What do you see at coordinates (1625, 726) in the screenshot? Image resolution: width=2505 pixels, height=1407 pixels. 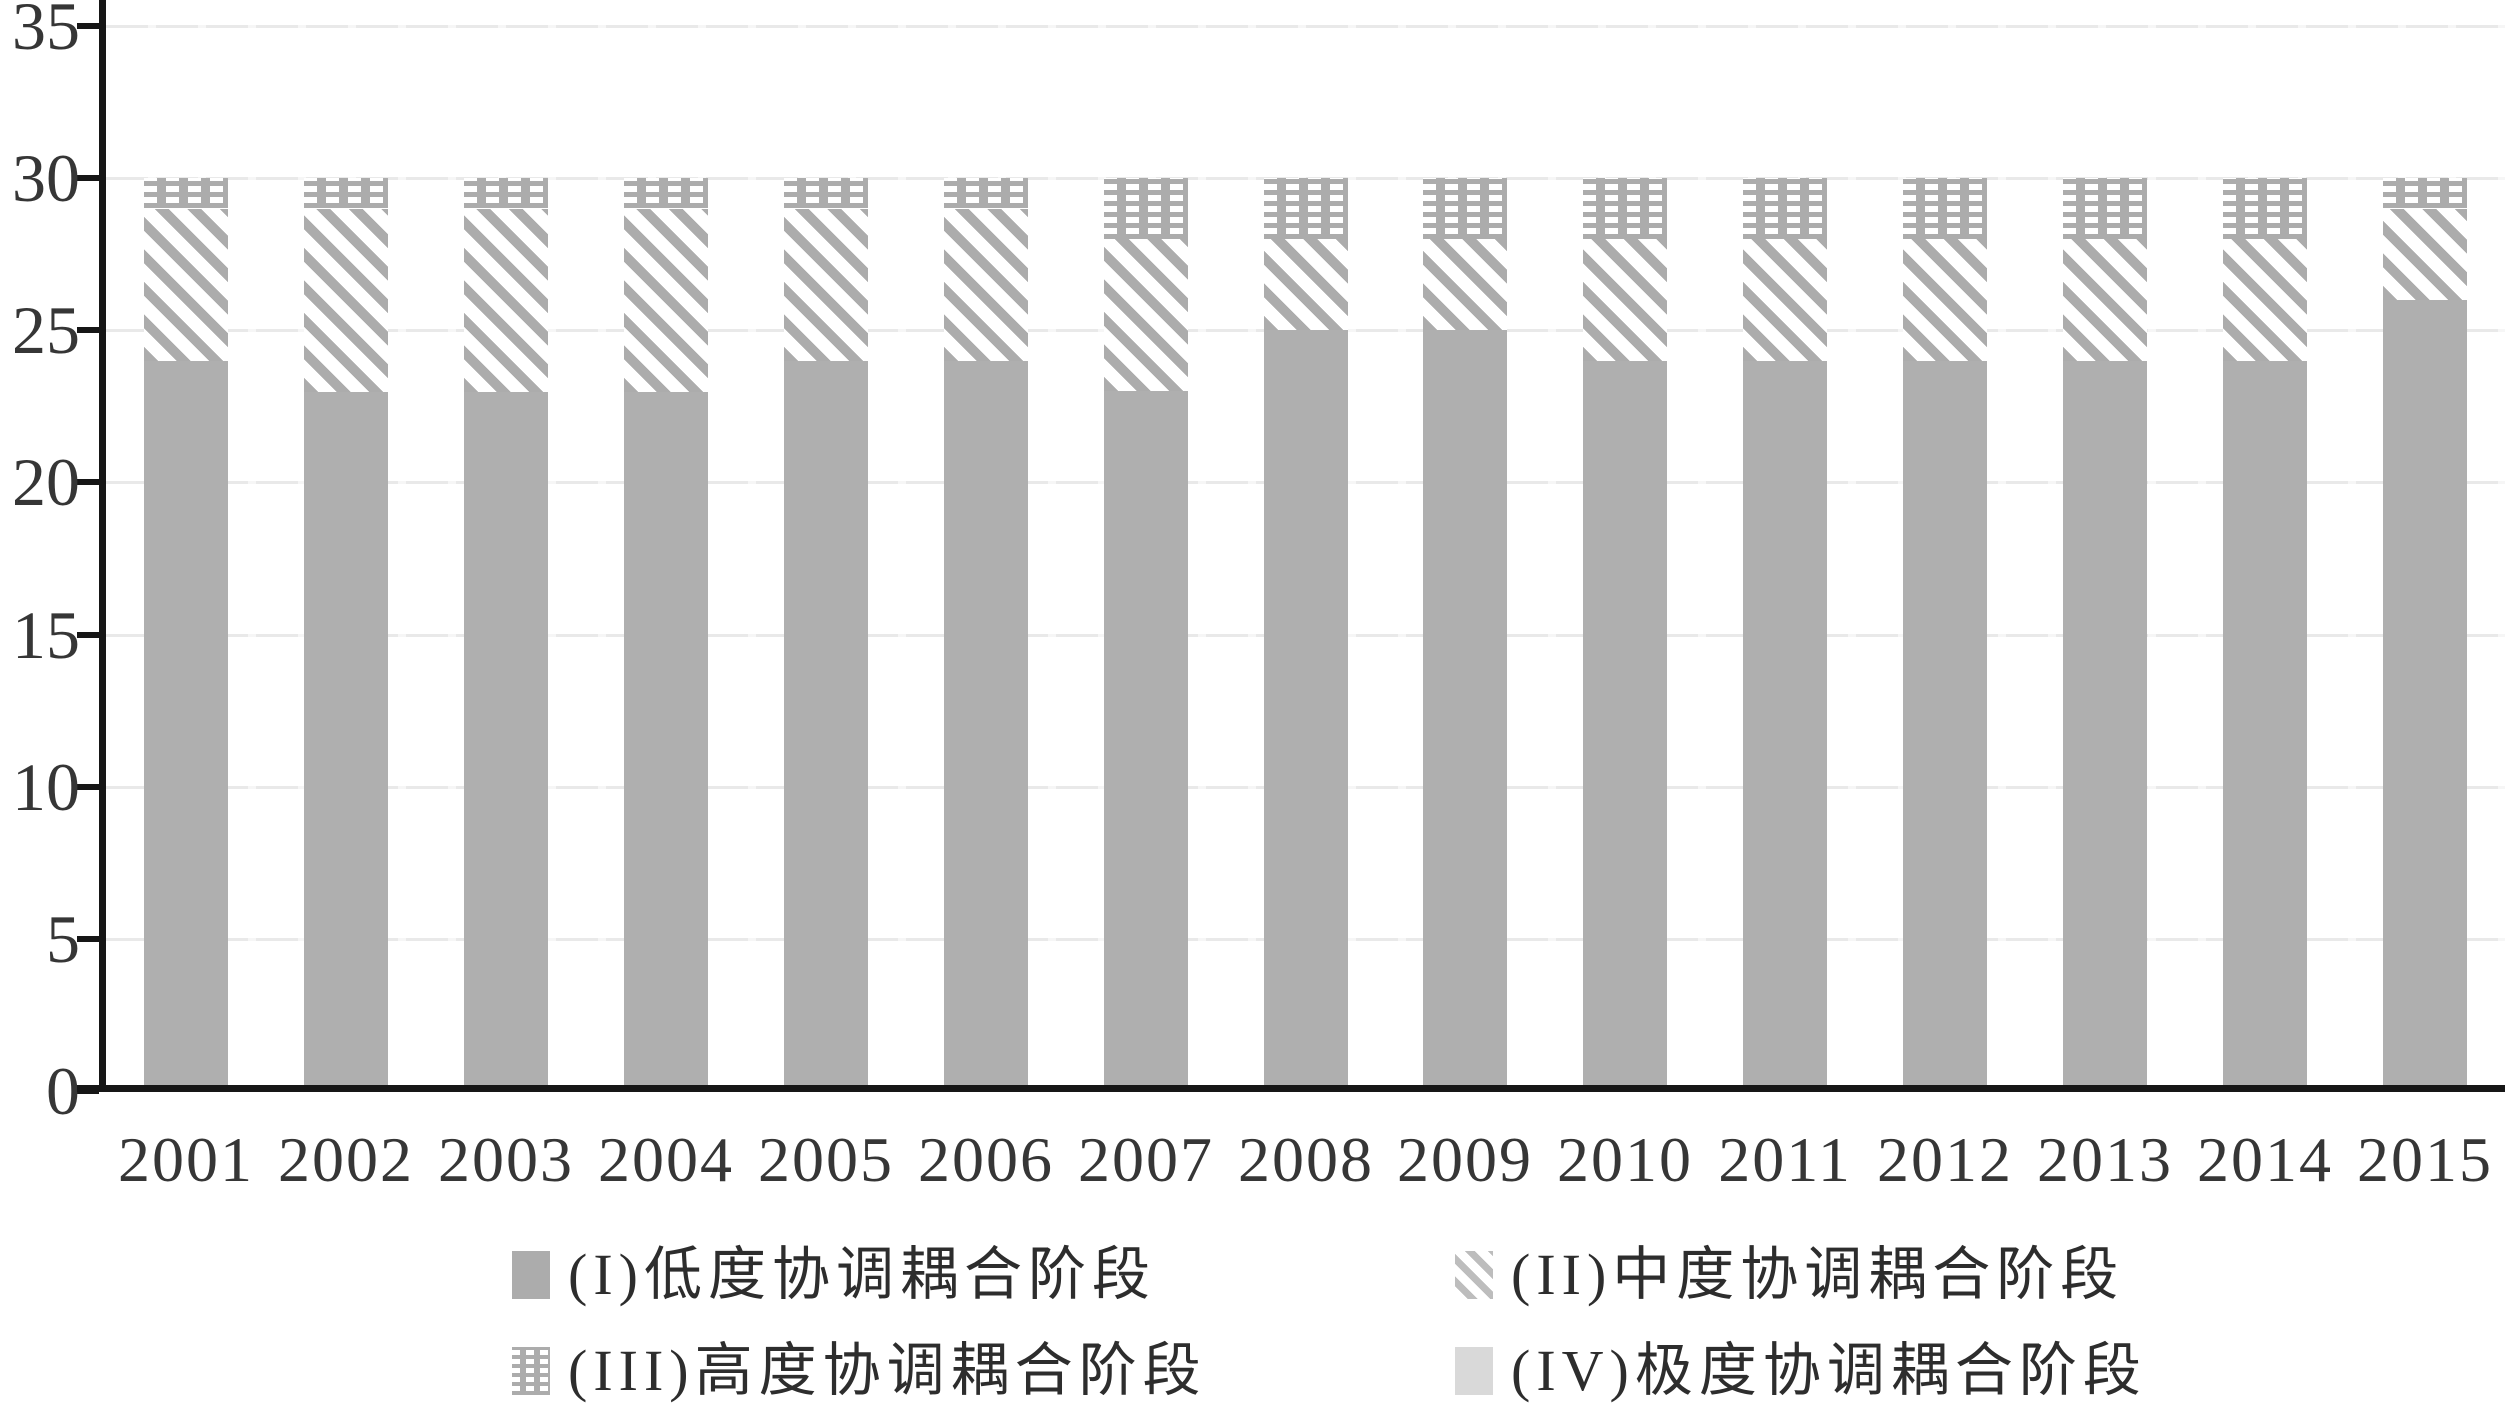 I see `bar-segment-2010-solid` at bounding box center [1625, 726].